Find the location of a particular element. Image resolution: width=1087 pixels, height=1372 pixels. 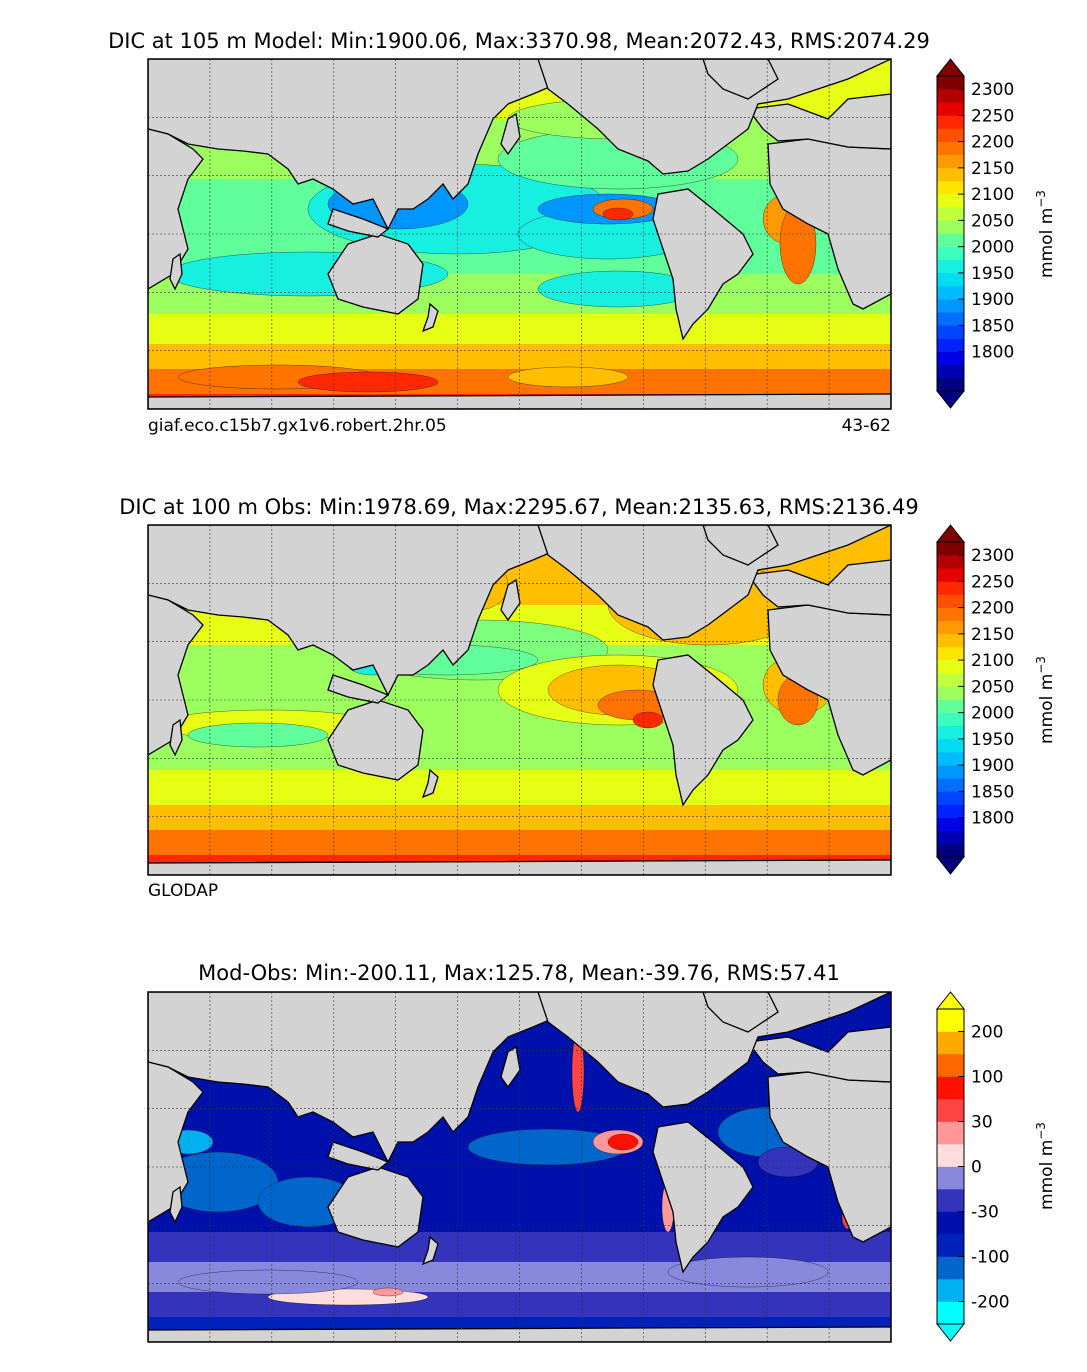

land-australia is located at coordinates (375, 274).